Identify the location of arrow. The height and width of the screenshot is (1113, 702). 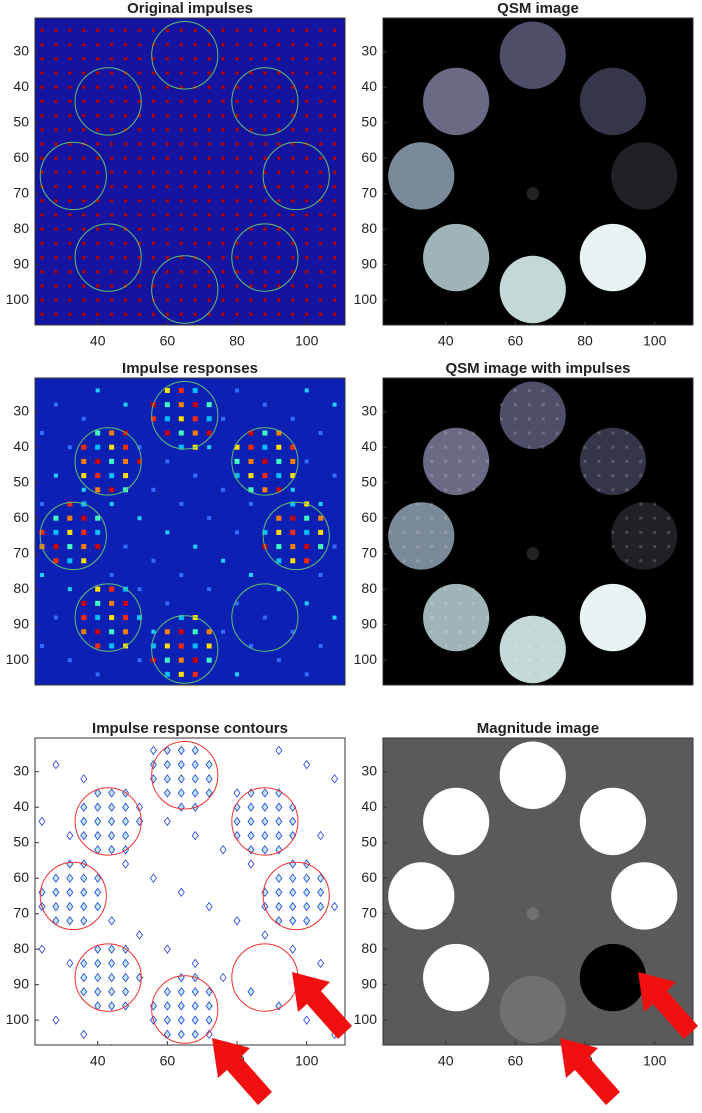
(242, 1071).